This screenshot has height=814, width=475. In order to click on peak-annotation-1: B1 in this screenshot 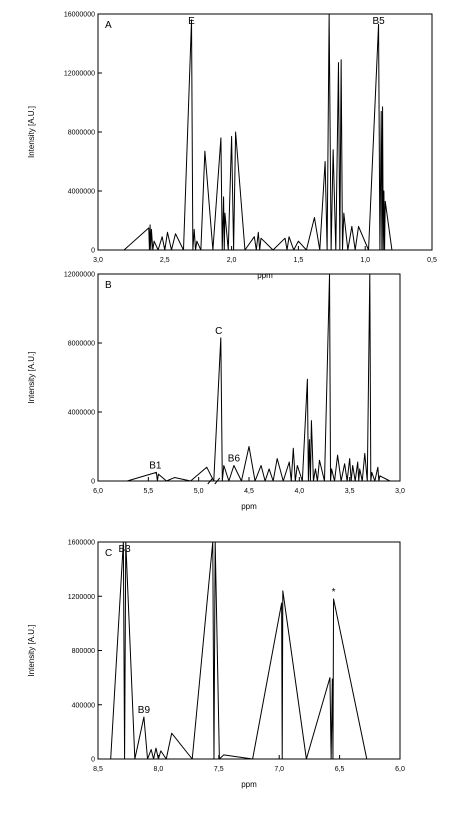, I will do `click(155, 465)`.